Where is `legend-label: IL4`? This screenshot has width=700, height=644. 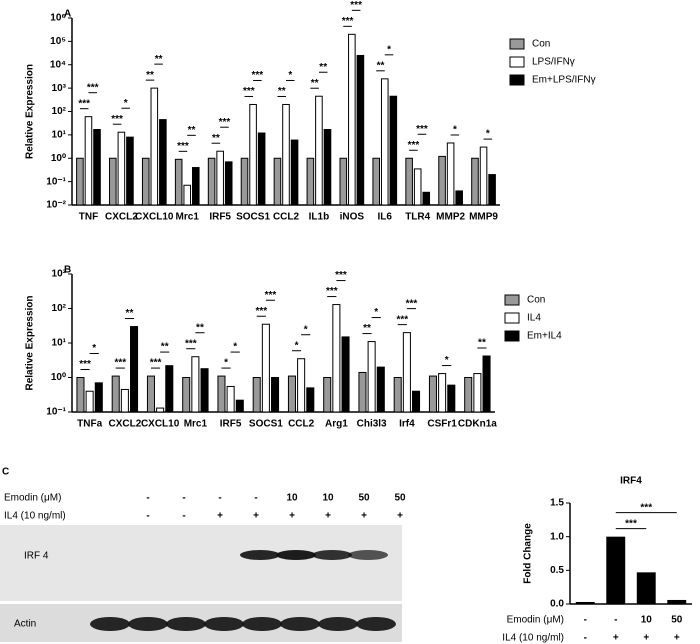
legend-label: IL4 is located at coordinates (534, 318).